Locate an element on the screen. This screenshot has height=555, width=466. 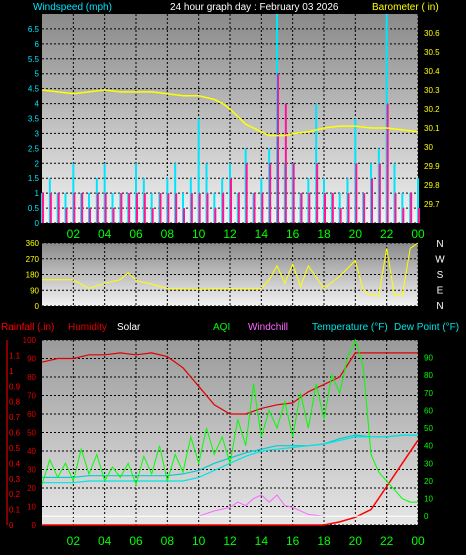
windspeed-tick-label: 5.5 is located at coordinates (34, 59).